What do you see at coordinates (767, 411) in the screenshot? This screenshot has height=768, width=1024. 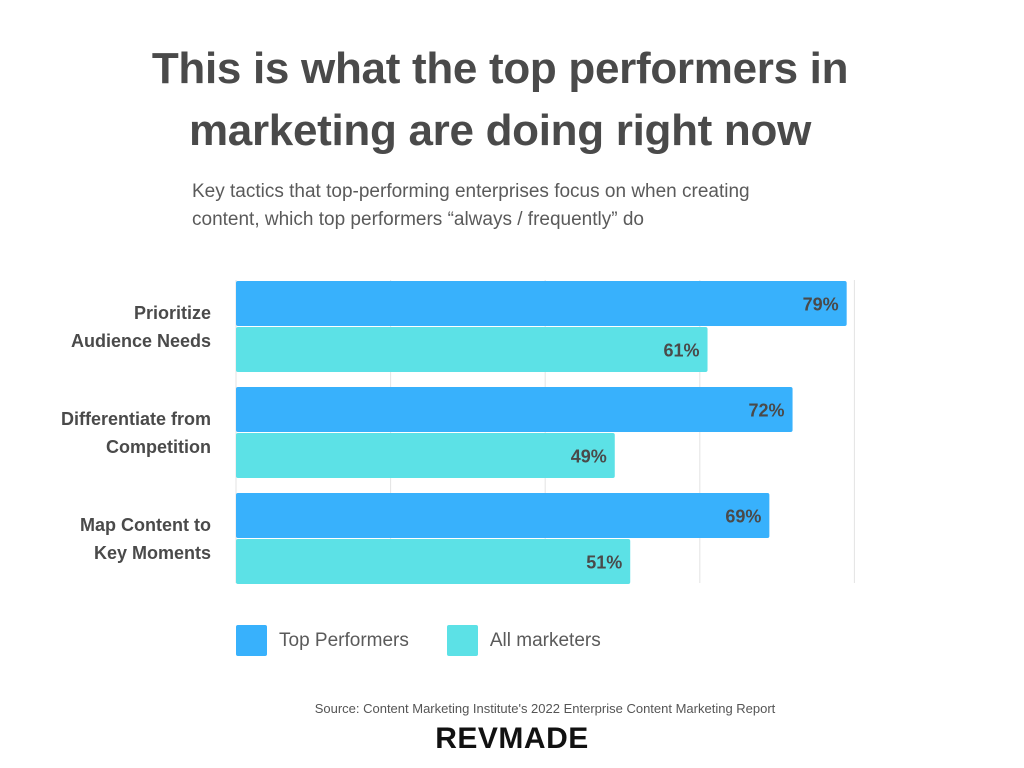 I see `bar-value-label: 72%` at bounding box center [767, 411].